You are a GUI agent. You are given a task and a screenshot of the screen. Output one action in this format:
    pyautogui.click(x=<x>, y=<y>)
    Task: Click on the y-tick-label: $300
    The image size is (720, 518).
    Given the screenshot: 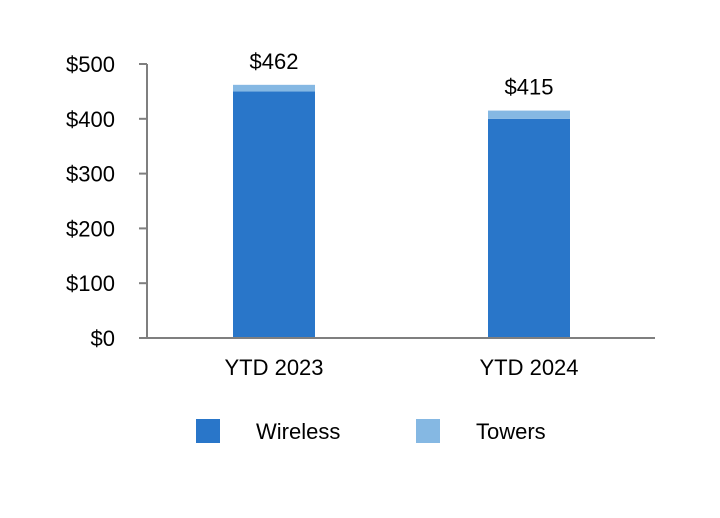 What is the action you would take?
    pyautogui.click(x=90, y=174)
    